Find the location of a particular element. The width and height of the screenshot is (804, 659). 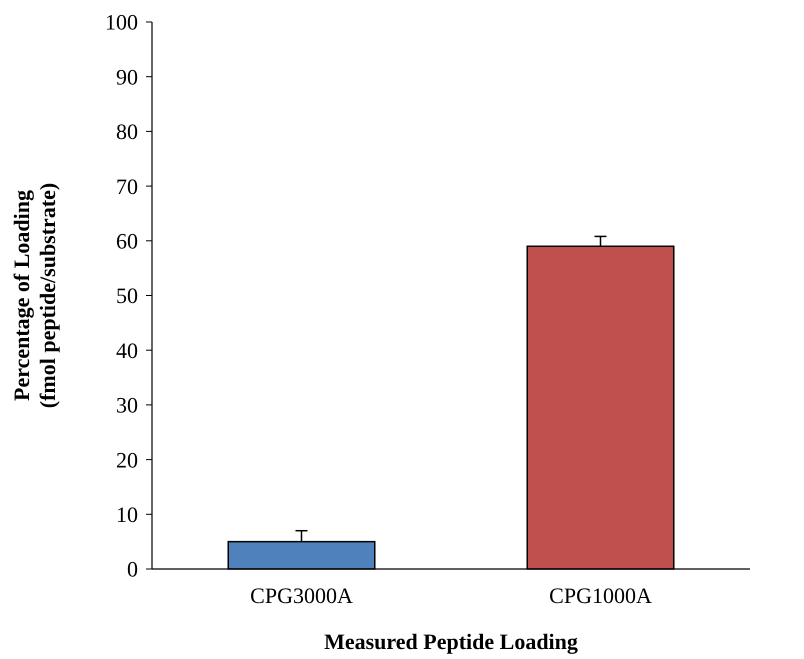

y-axis-title: Percentage of Loading (fmol peptide/substrate) is located at coordinates (34, 295).